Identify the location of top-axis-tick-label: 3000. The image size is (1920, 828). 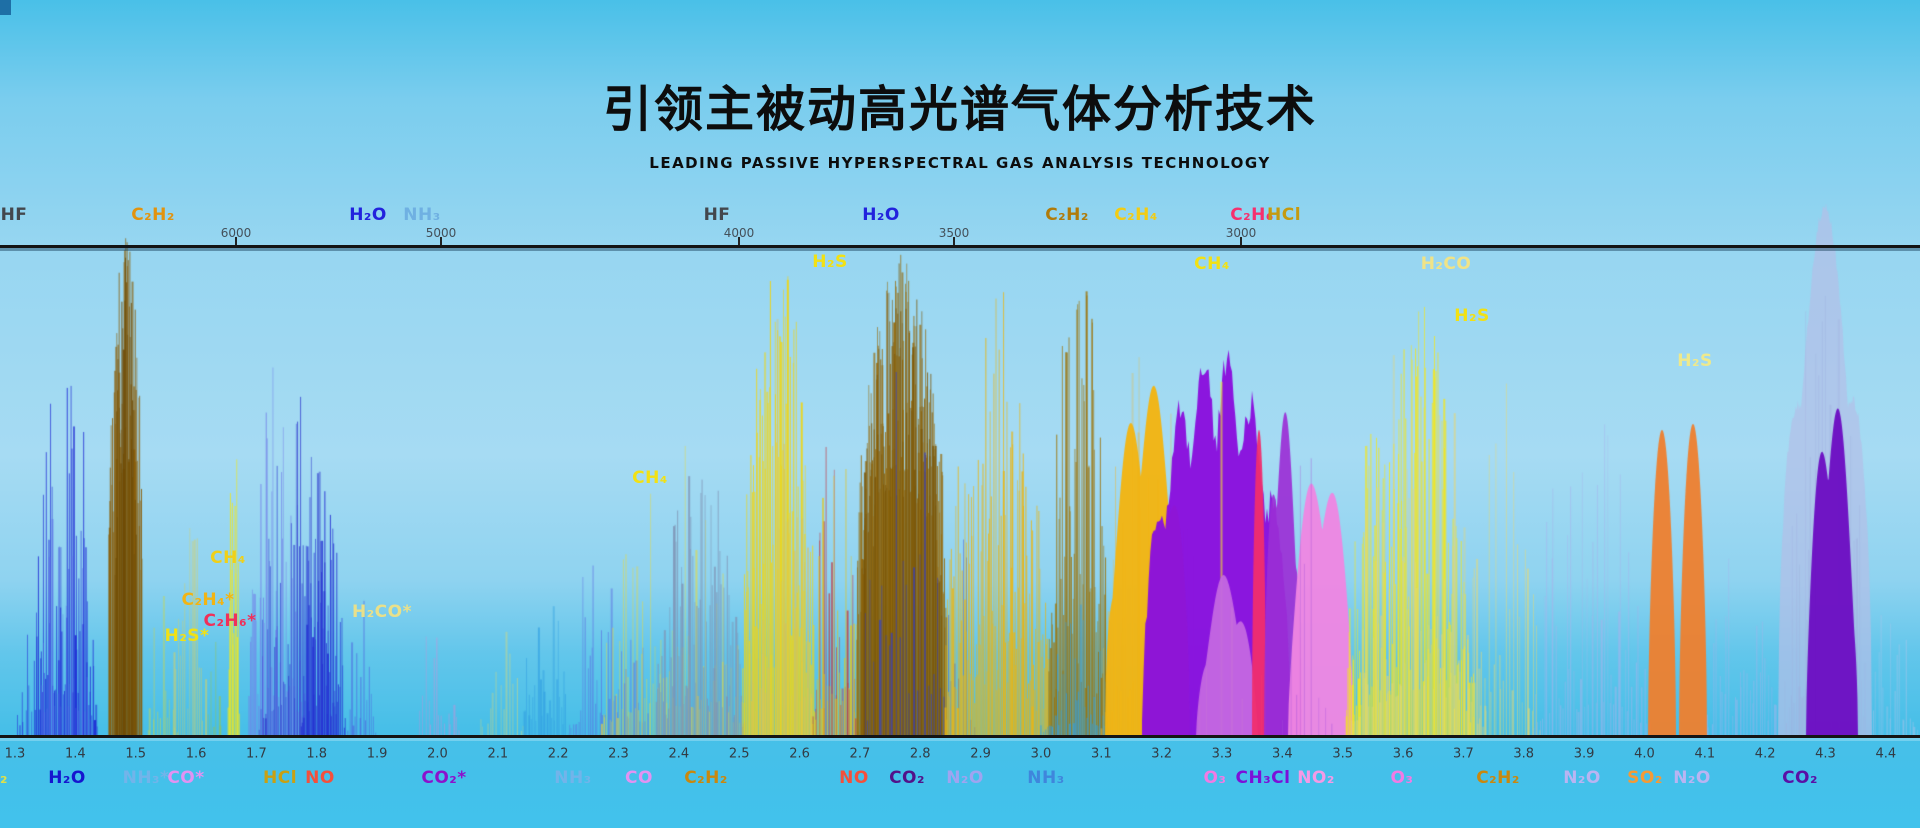
(1241, 233).